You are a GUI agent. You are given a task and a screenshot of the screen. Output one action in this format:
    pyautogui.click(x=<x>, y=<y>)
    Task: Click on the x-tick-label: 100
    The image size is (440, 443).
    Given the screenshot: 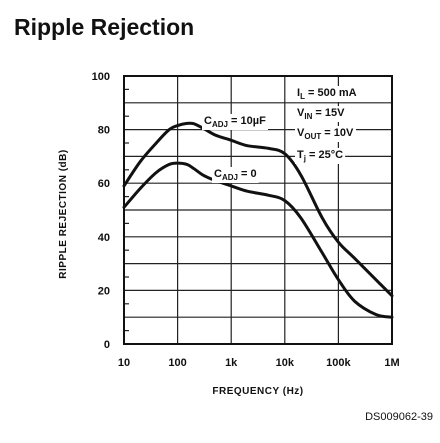 What is the action you would take?
    pyautogui.click(x=177, y=363)
    